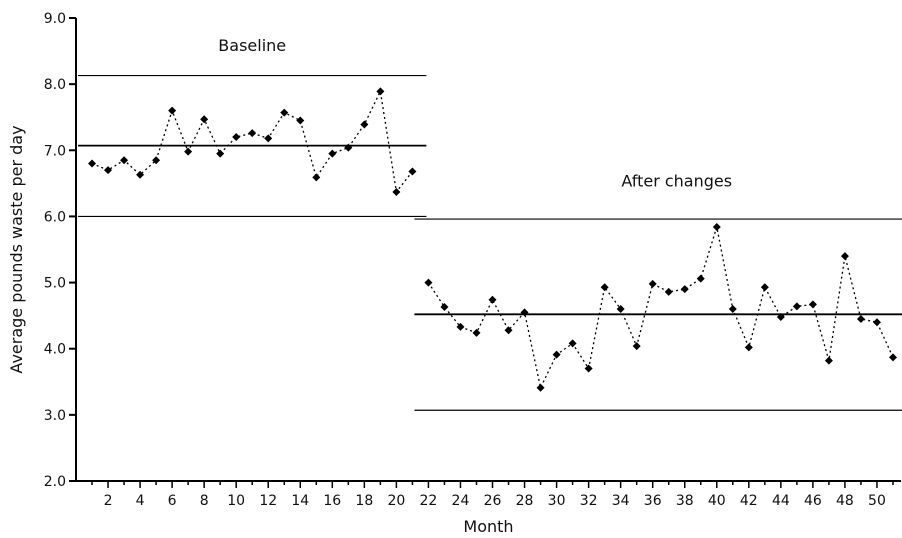 Image resolution: width=902 pixels, height=538 pixels. I want to click on annotation-label: Baseline, so click(252, 45).